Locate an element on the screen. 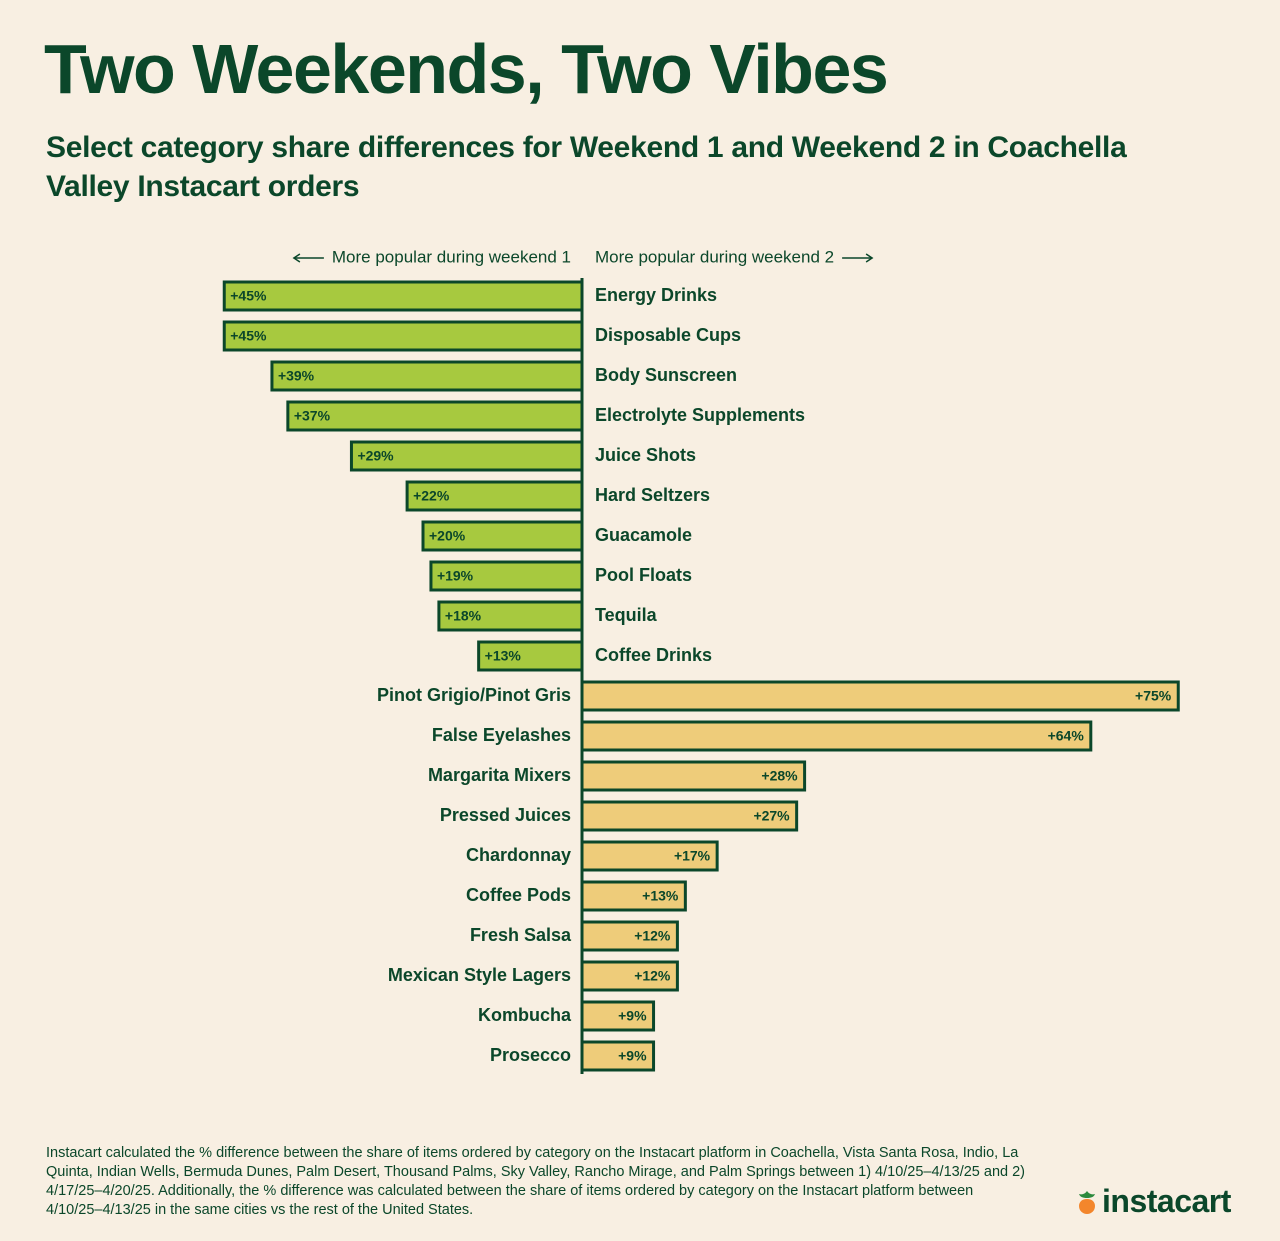 The height and width of the screenshot is (1241, 1280). category-label: False Eyelashes is located at coordinates (501, 735).